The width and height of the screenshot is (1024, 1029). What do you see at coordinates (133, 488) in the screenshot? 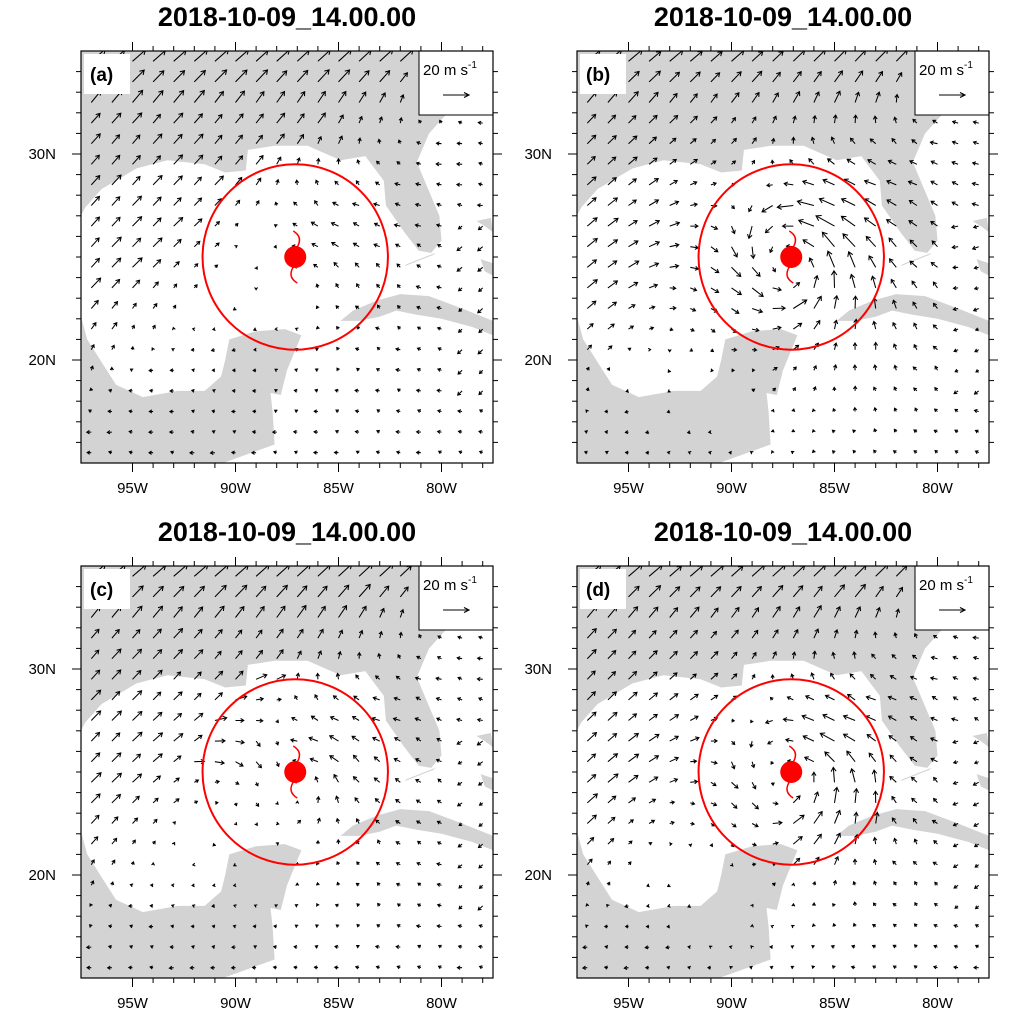
I see `x-tick-label: 95W` at bounding box center [133, 488].